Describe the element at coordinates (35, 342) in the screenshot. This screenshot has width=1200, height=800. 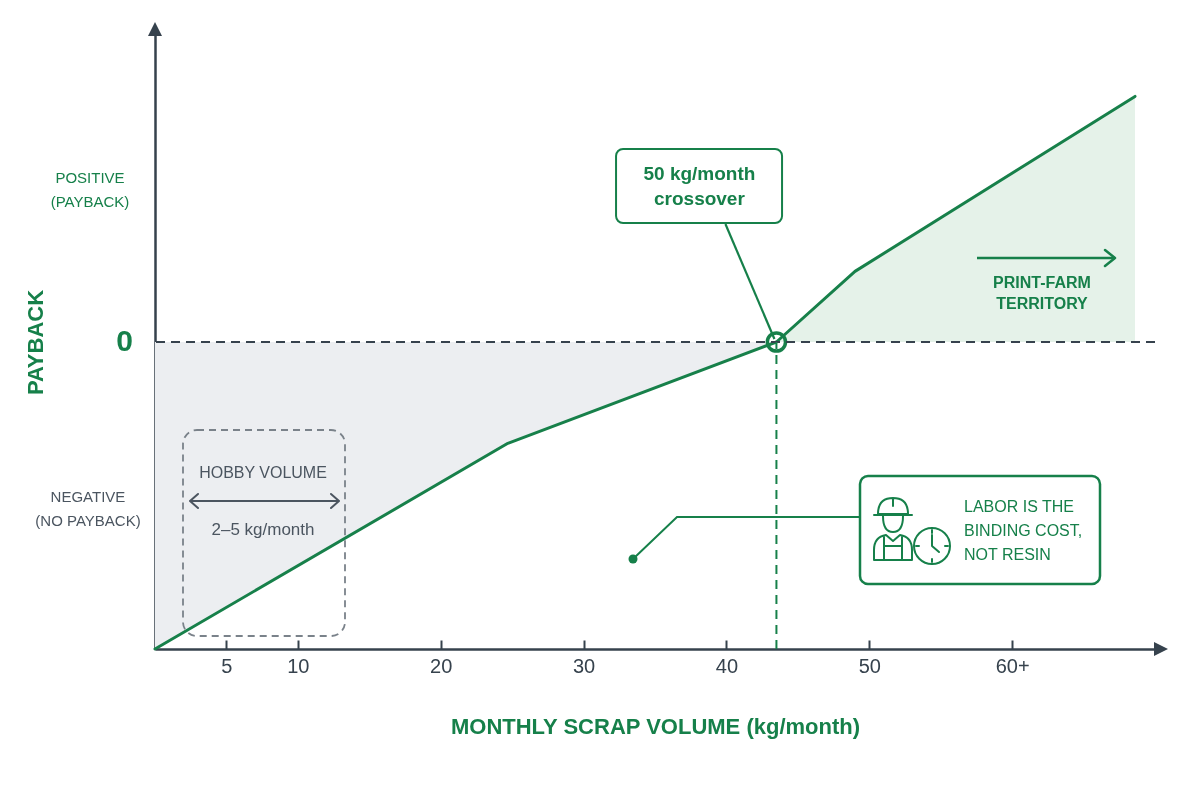
I see `y-axis-title: PAYBACK` at that location.